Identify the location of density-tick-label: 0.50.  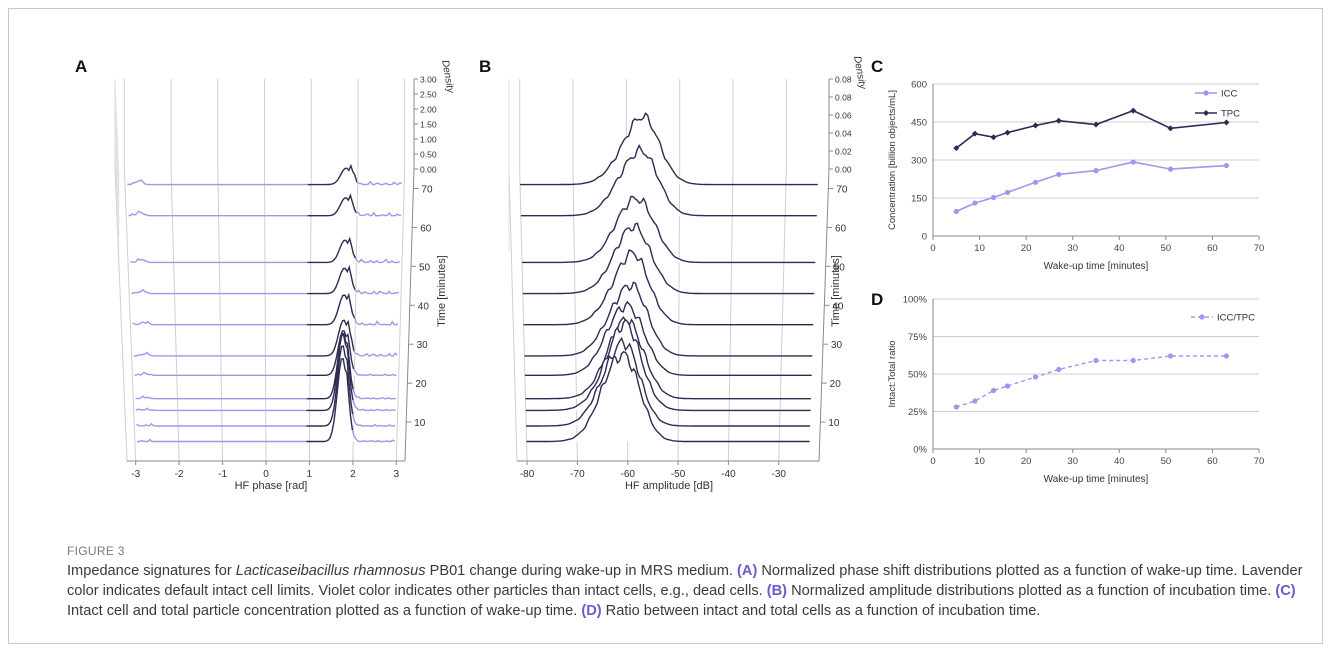
(428, 155).